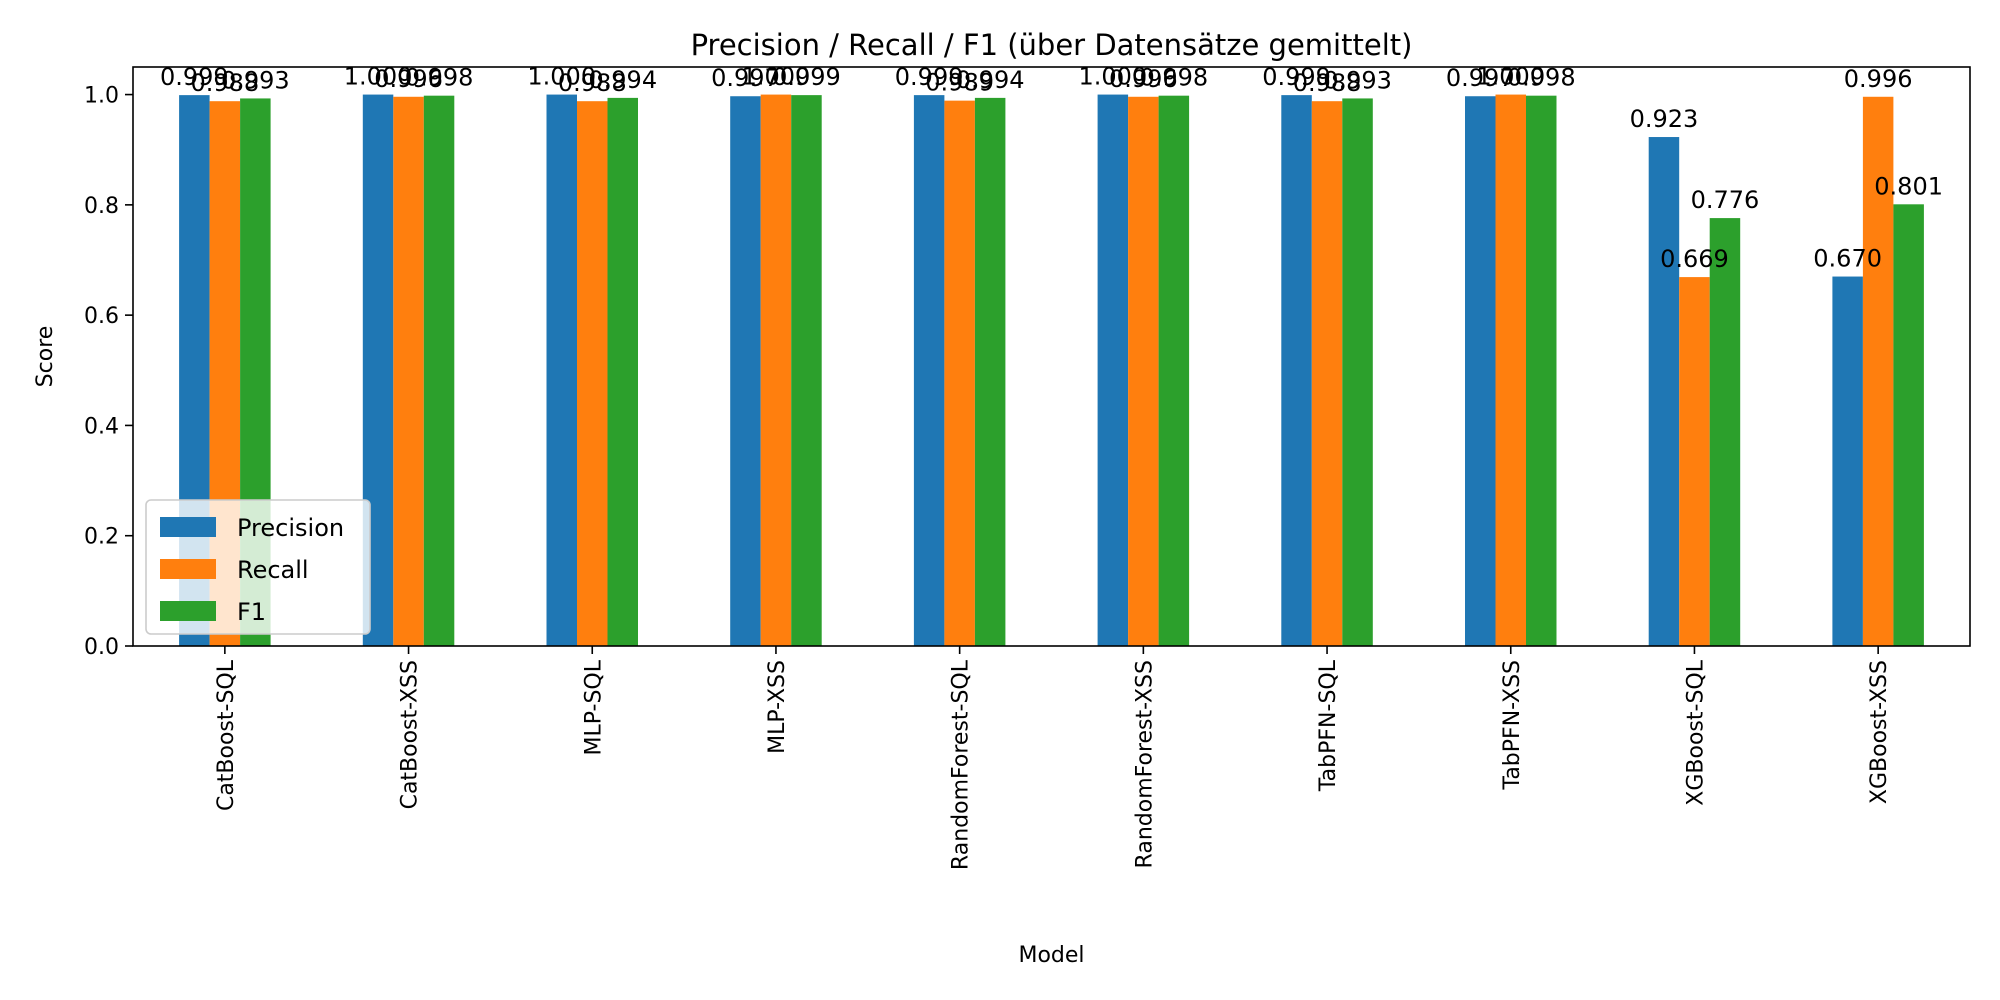  Describe the element at coordinates (1510, 370) in the screenshot. I see `bar-recall-tabpfn-xss` at that location.